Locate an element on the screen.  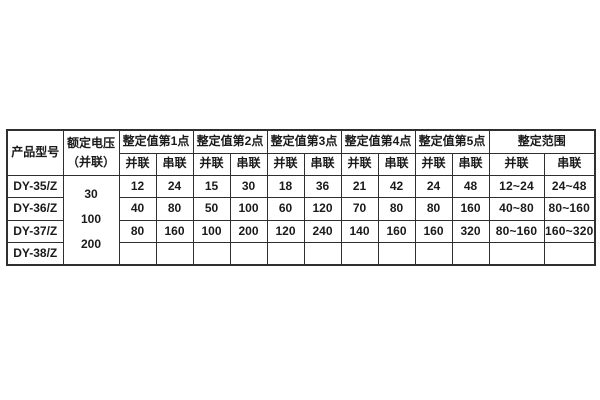
table-row: DY-38/Z is located at coordinates (301, 254).